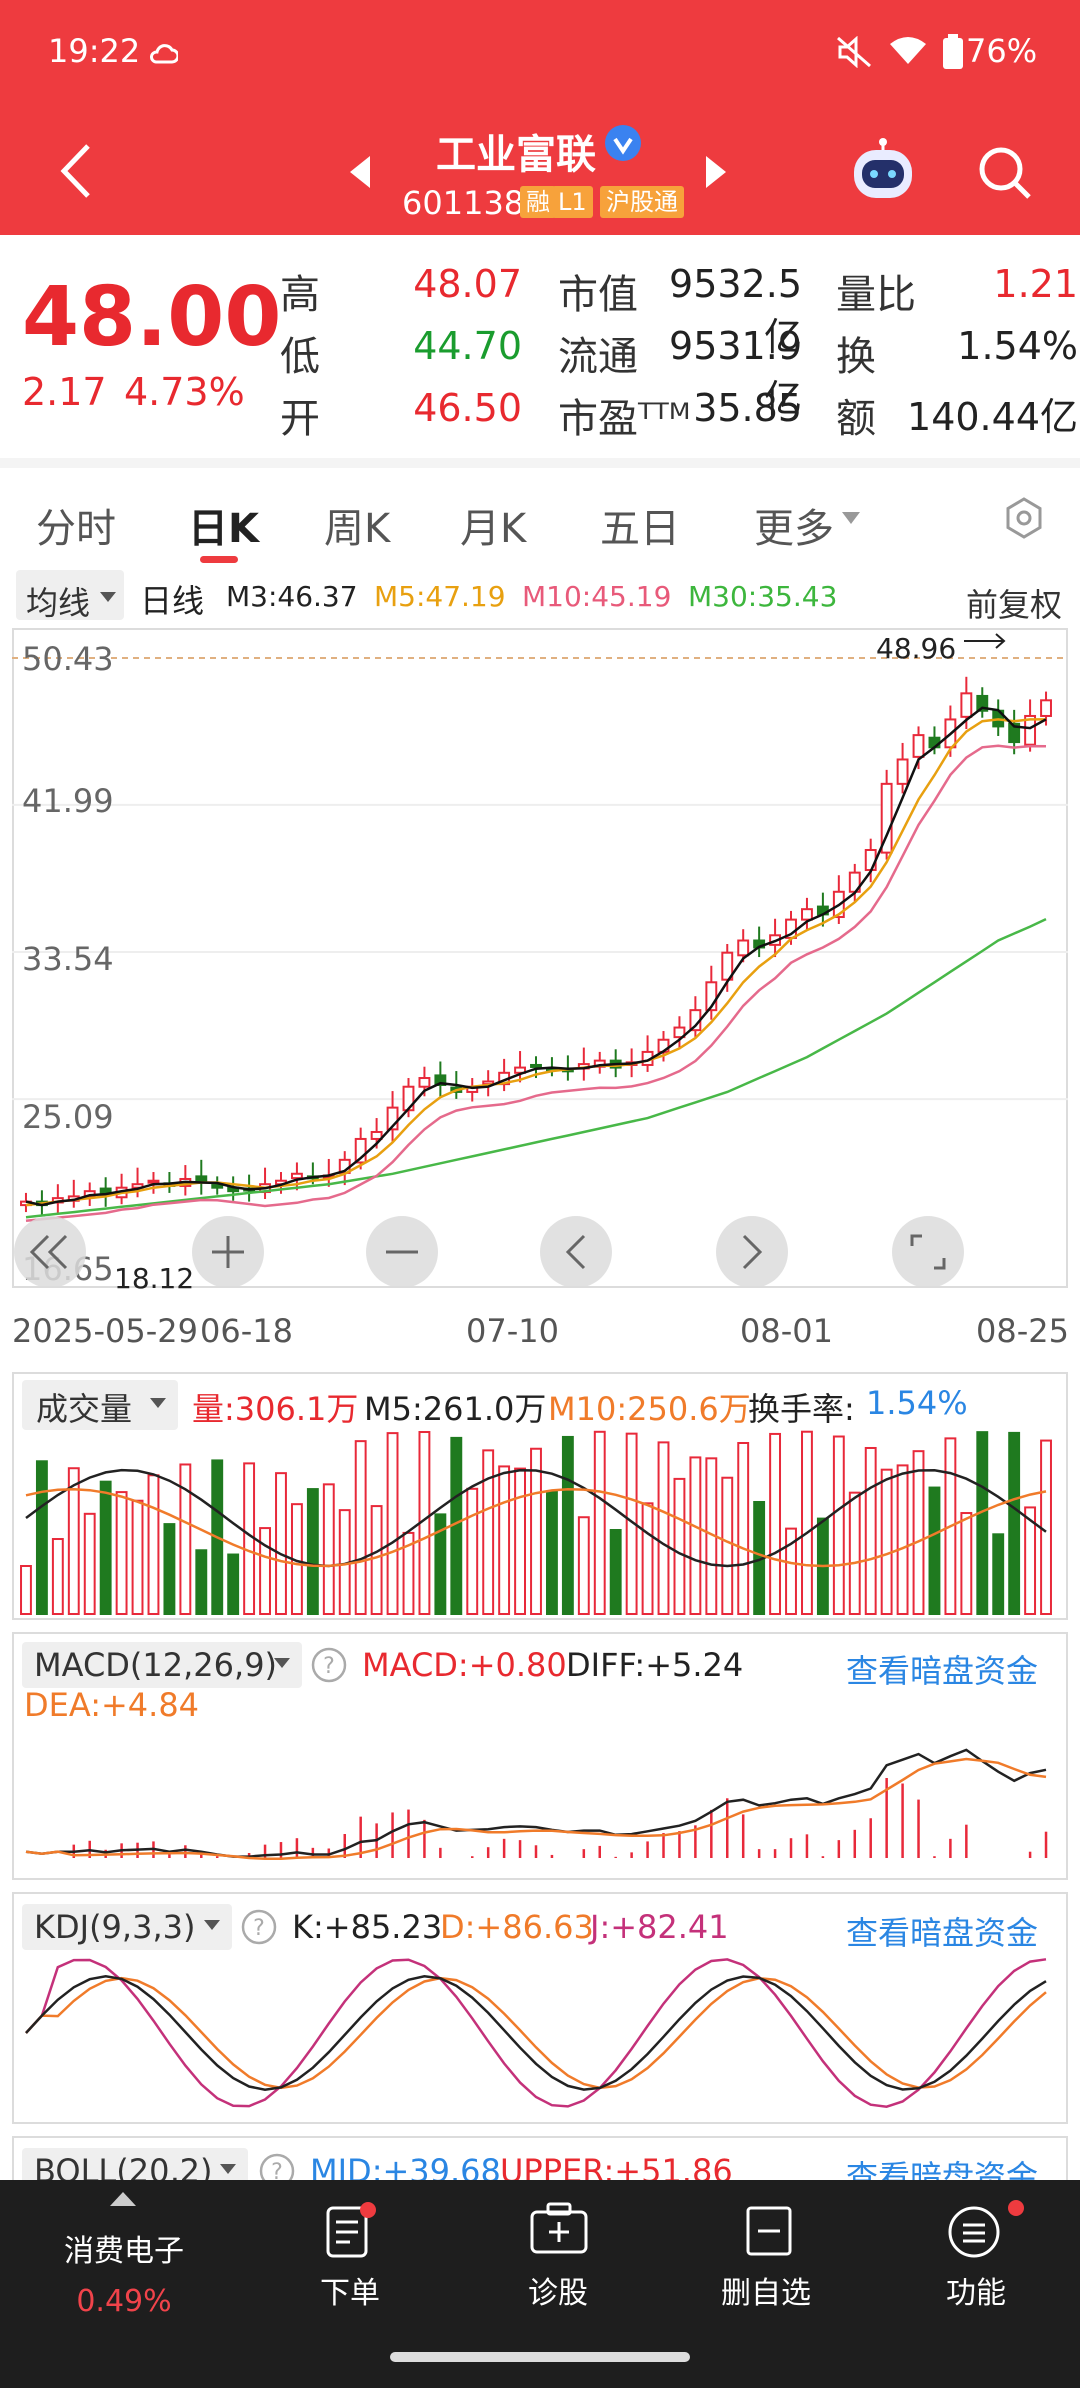 The width and height of the screenshot is (1080, 2388). What do you see at coordinates (536, 1527) in the screenshot?
I see `volume-ma10-line` at bounding box center [536, 1527].